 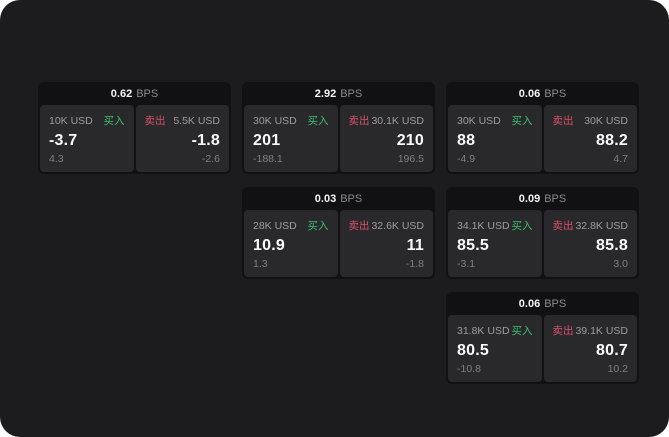 What do you see at coordinates (63, 140) in the screenshot?
I see `buy-price: -3.7` at bounding box center [63, 140].